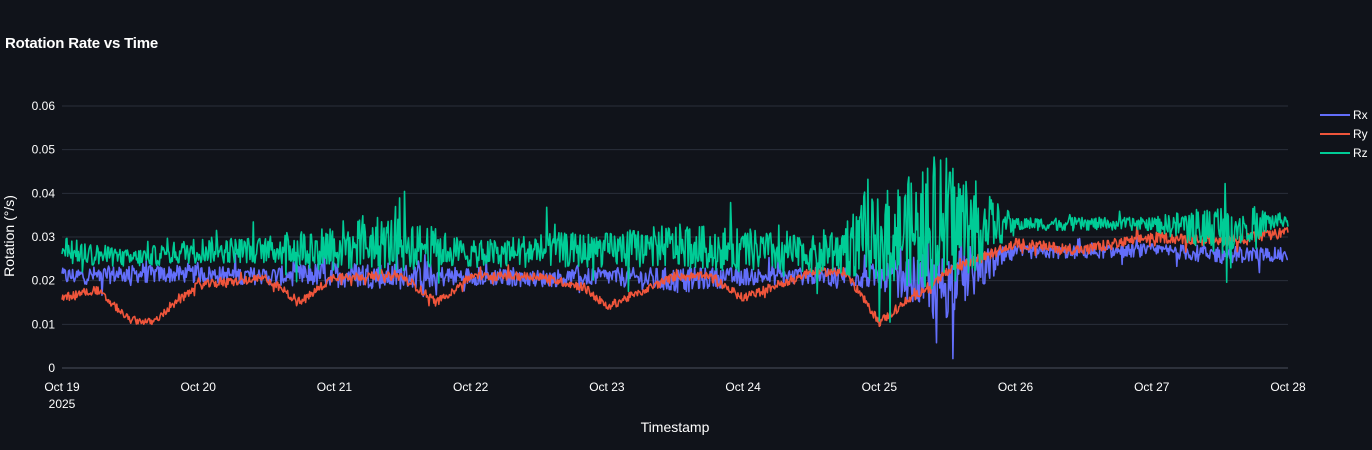 This screenshot has width=1372, height=450. I want to click on legend-label: Rz, so click(1360, 153).